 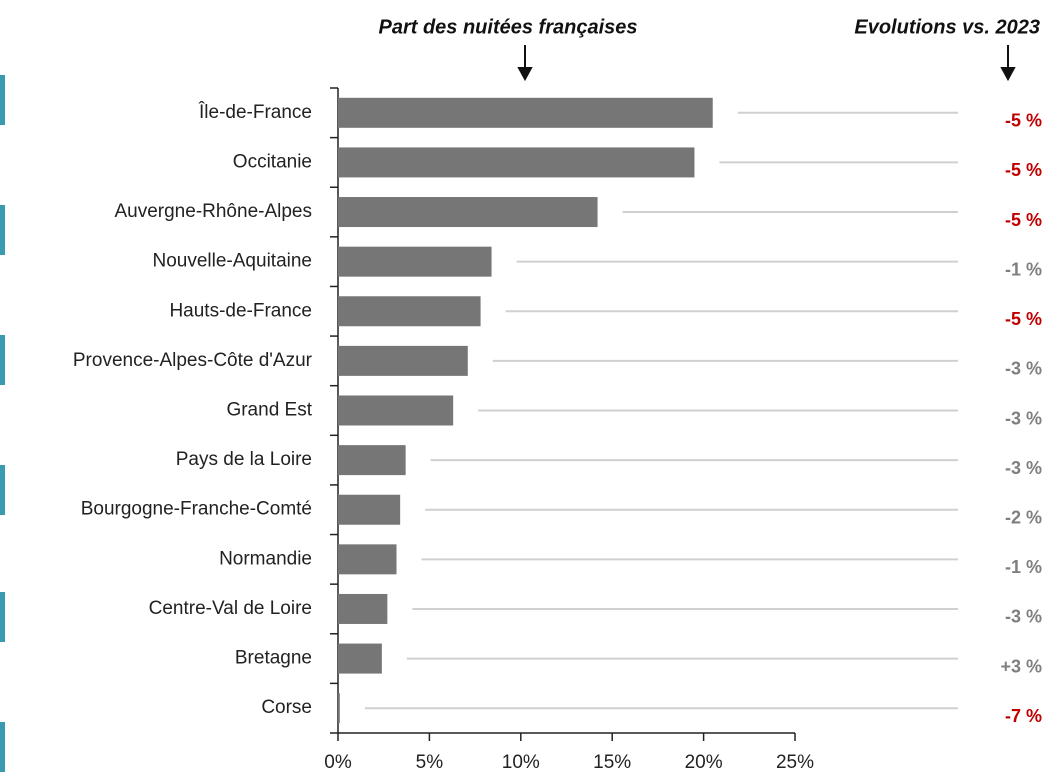 What do you see at coordinates (273, 658) in the screenshot?
I see `y-tick-label: Bretagne` at bounding box center [273, 658].